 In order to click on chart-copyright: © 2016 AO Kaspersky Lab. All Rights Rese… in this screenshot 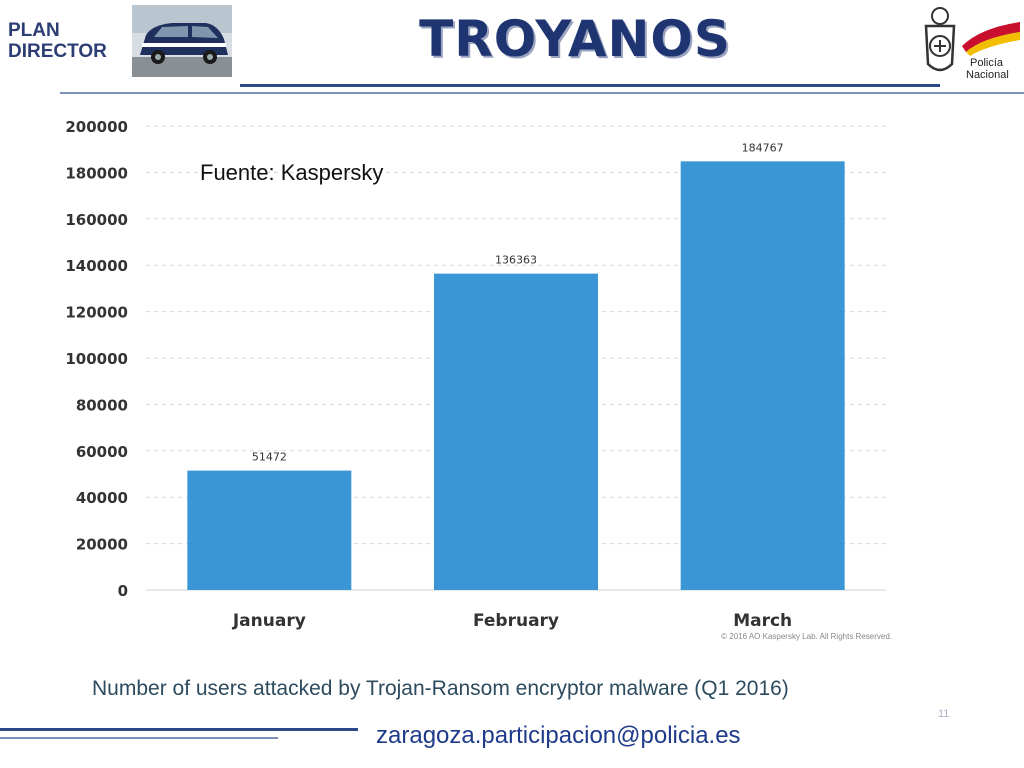, I will do `click(806, 636)`.